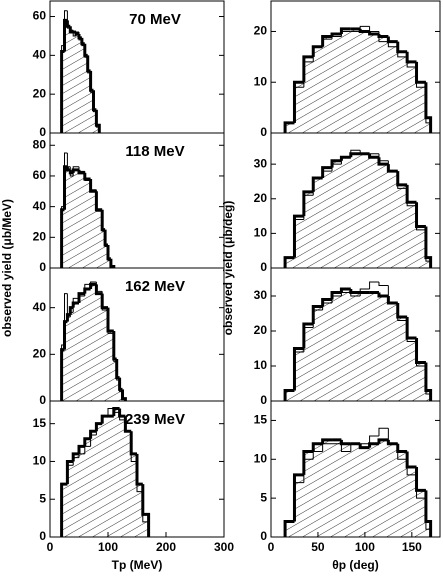 Image resolution: width=443 pixels, height=578 pixels. What do you see at coordinates (166, 547) in the screenshot?
I see `x-tick-label: 200` at bounding box center [166, 547].